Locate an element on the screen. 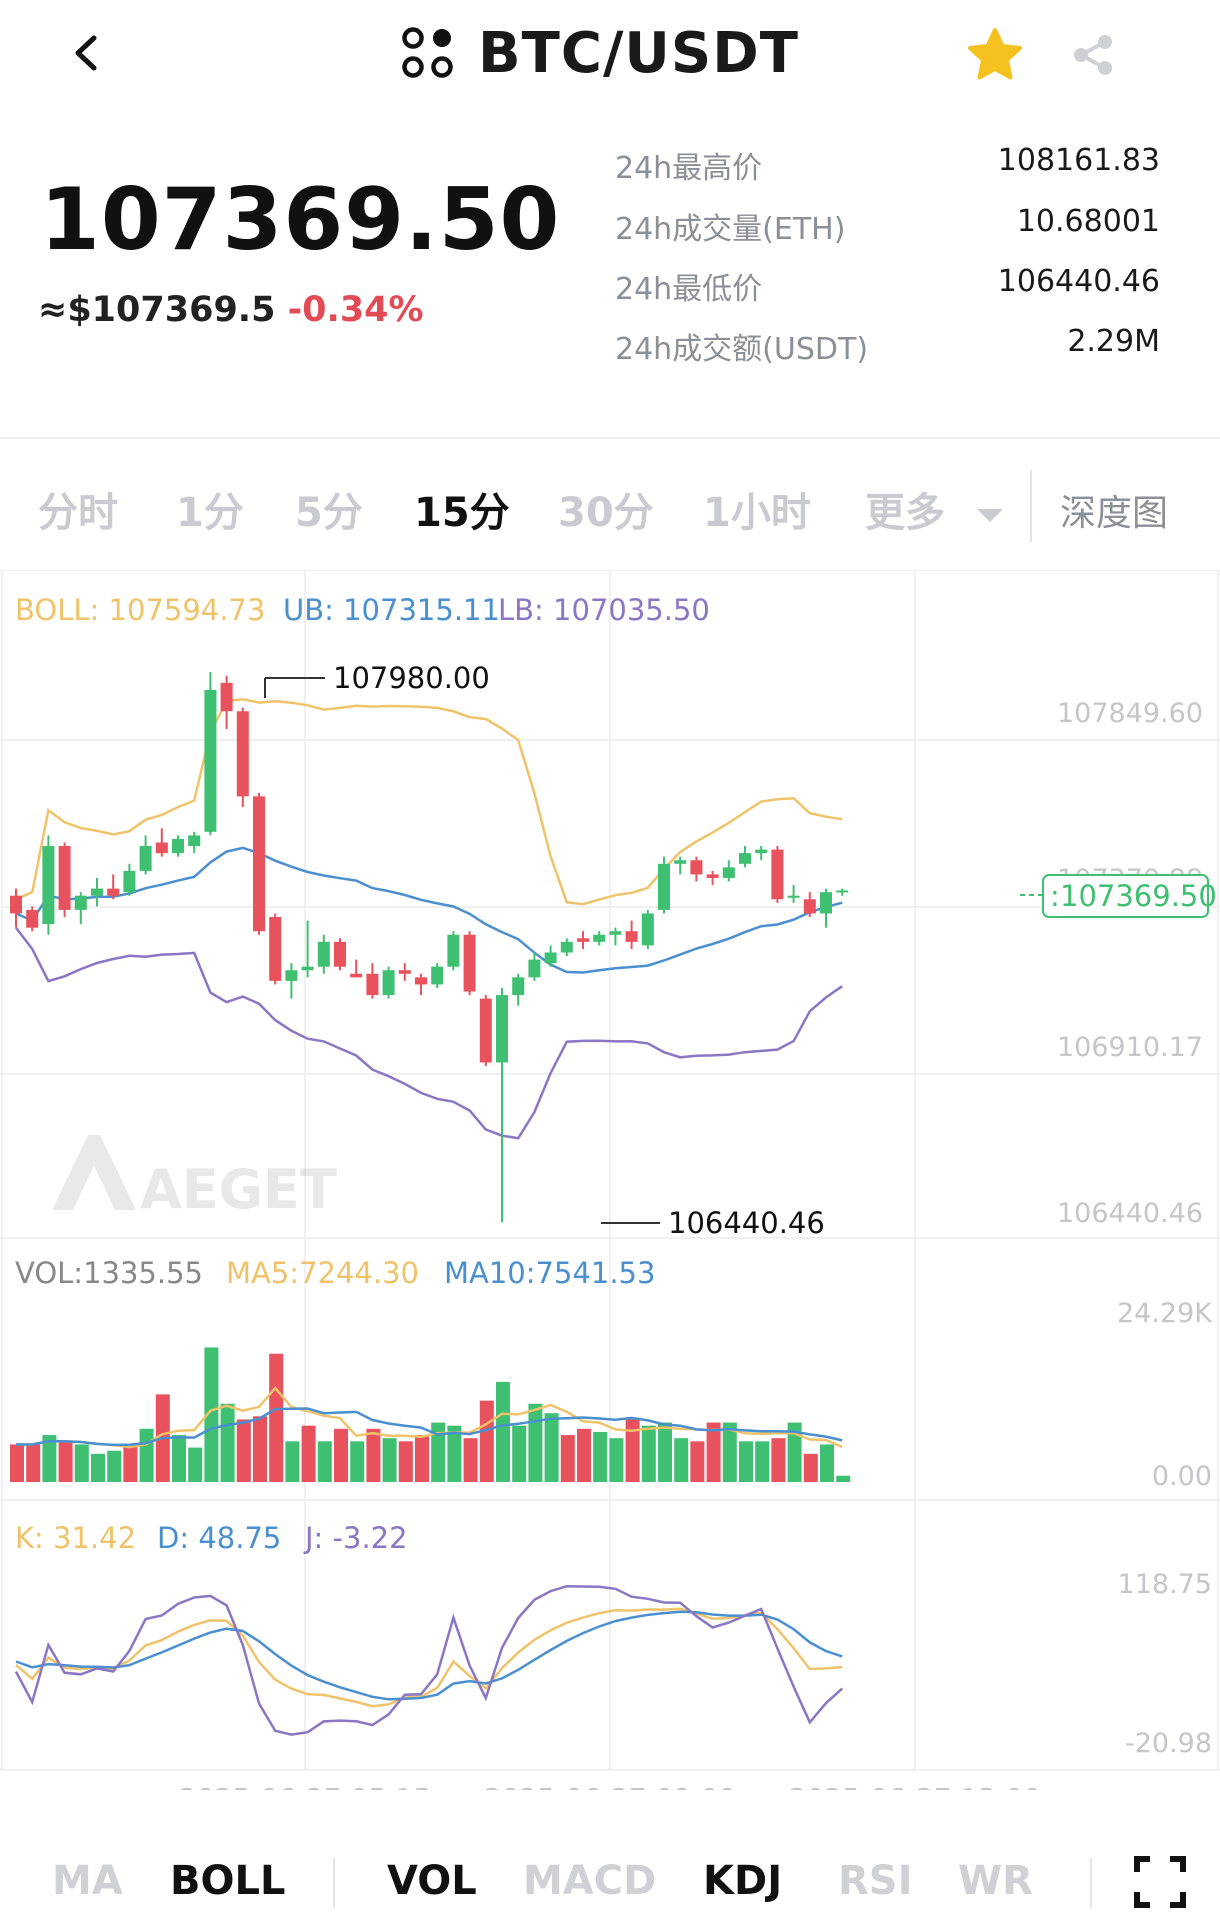 The image size is (1220, 1924). kdj-k-line is located at coordinates (429, 1657).